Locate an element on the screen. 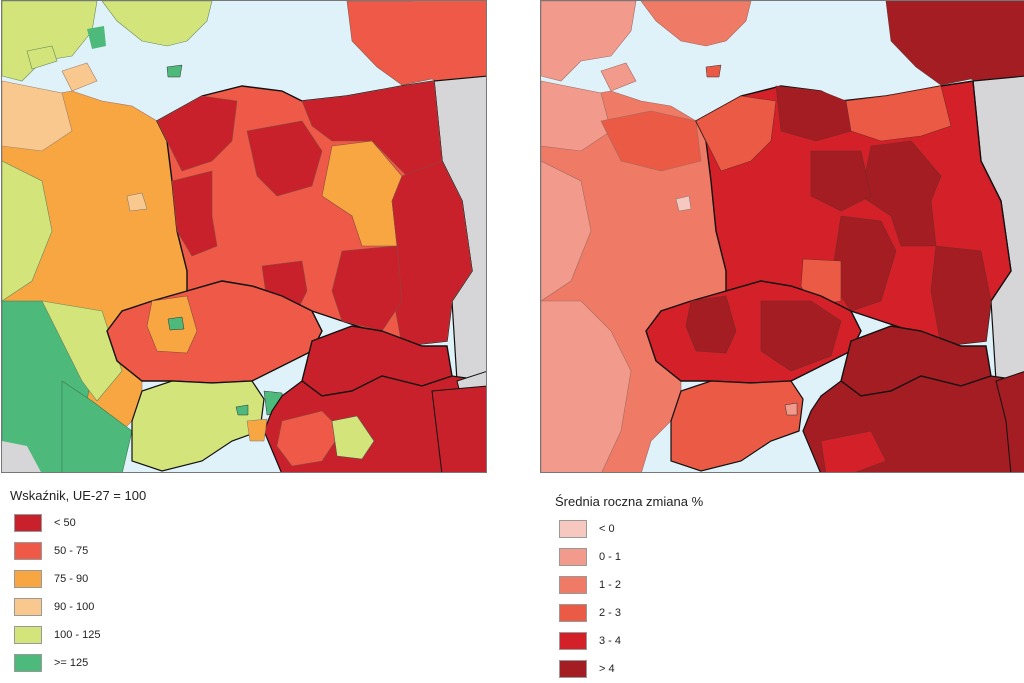 This screenshot has width=1024, height=683. legend-label: 75 - 90 is located at coordinates (71, 579).